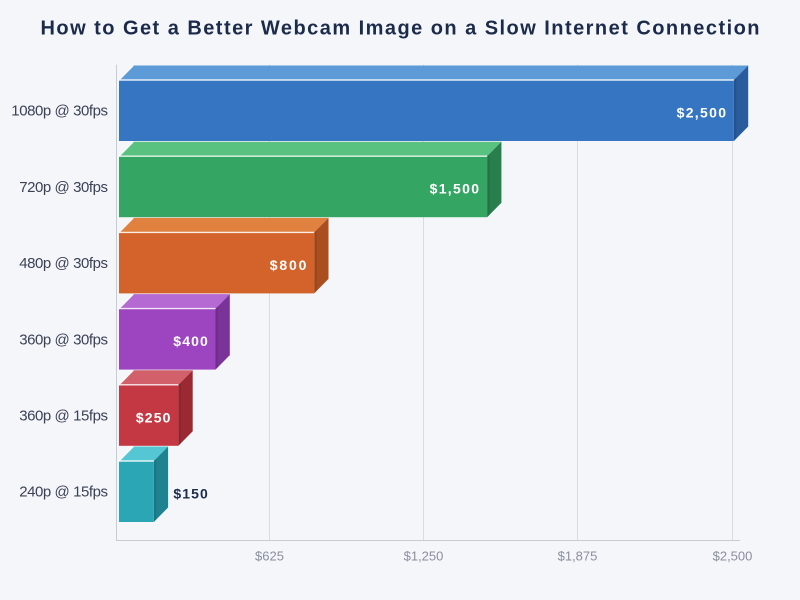 The height and width of the screenshot is (600, 800). What do you see at coordinates (578, 556) in the screenshot?
I see `svg-text: $1,875` at bounding box center [578, 556].